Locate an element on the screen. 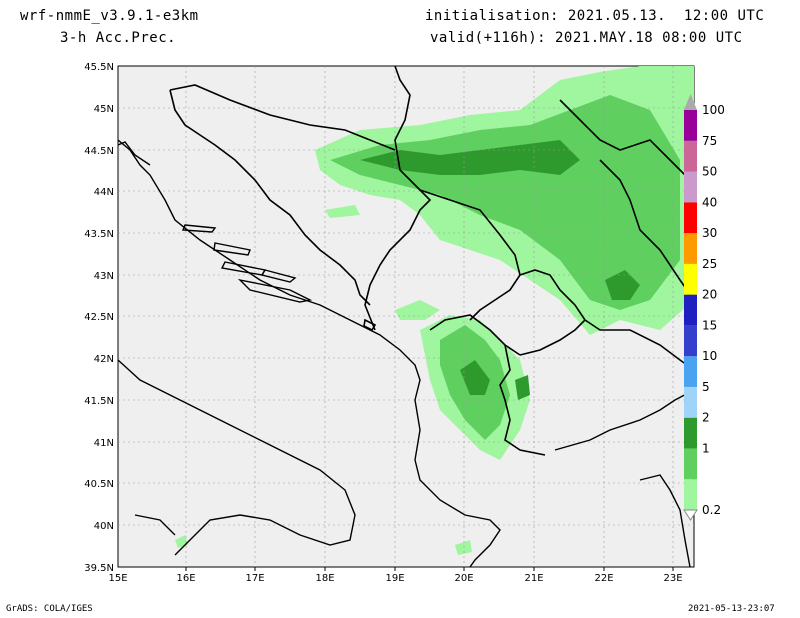 This screenshot has height=618, width=800. lat-label: 42.5N is located at coordinates (99, 317).